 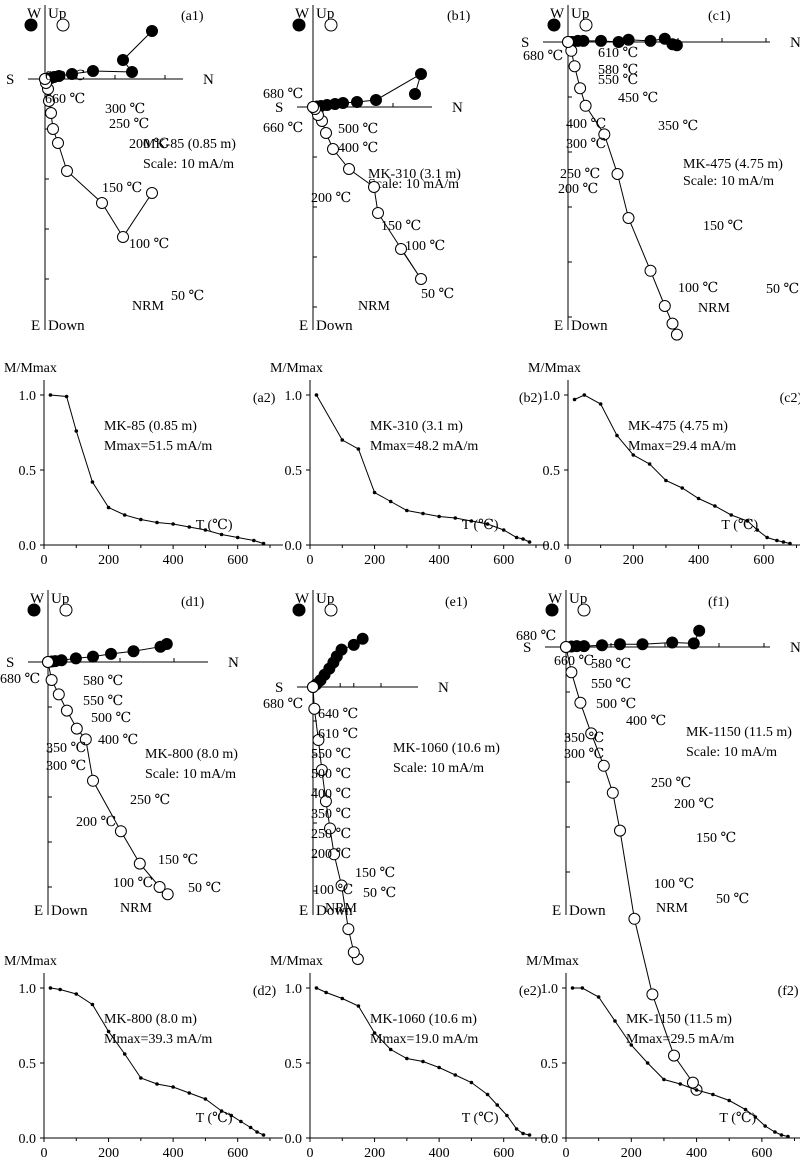 I want to click on temperature-label: 200 ℃, so click(x=331, y=198).